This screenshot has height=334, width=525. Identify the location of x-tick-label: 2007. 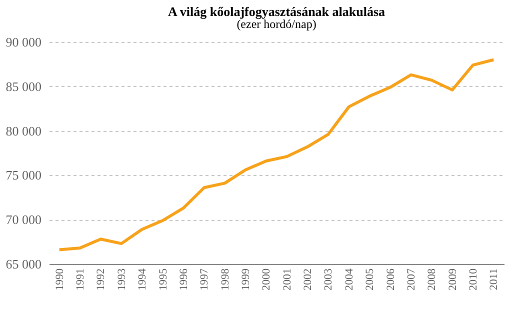
(411, 279).